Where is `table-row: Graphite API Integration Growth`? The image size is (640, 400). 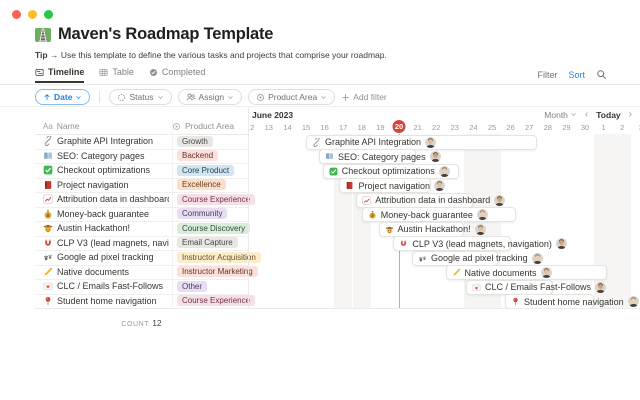
table-row: Graphite API Integration Growth is located at coordinates (141, 142).